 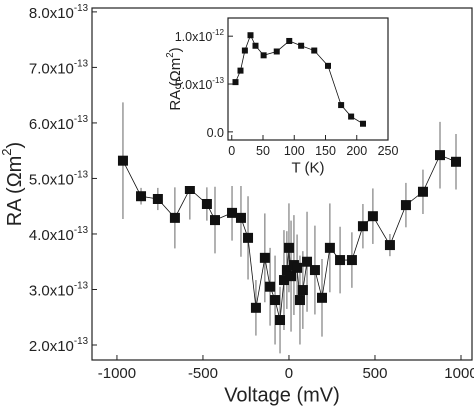 I want to click on y-tick-label: 8.0x10⁻¹³, so click(x=58, y=11).